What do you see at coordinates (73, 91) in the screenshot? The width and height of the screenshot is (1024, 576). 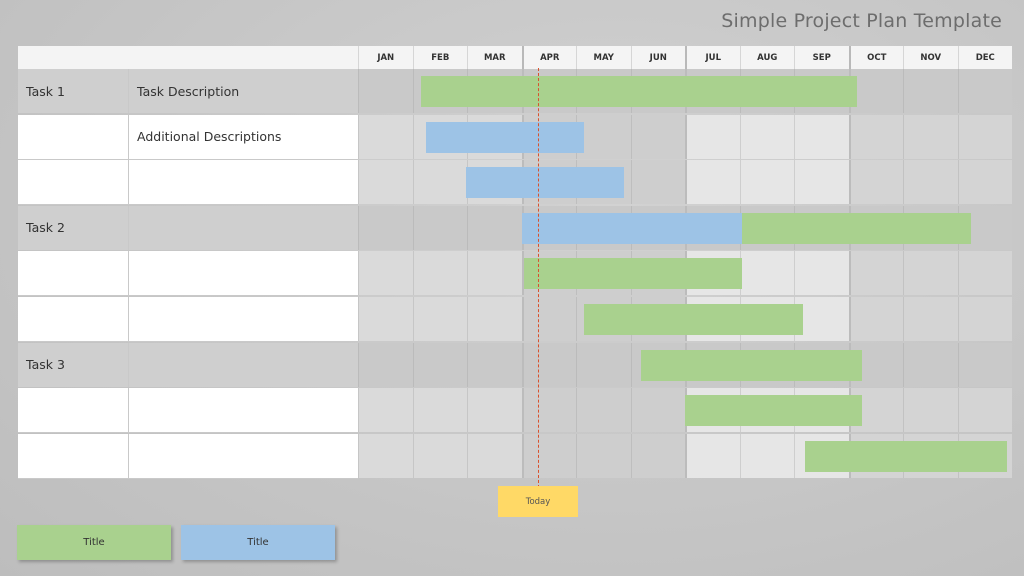 I see `task-name-cell: Task 1` at bounding box center [73, 91].